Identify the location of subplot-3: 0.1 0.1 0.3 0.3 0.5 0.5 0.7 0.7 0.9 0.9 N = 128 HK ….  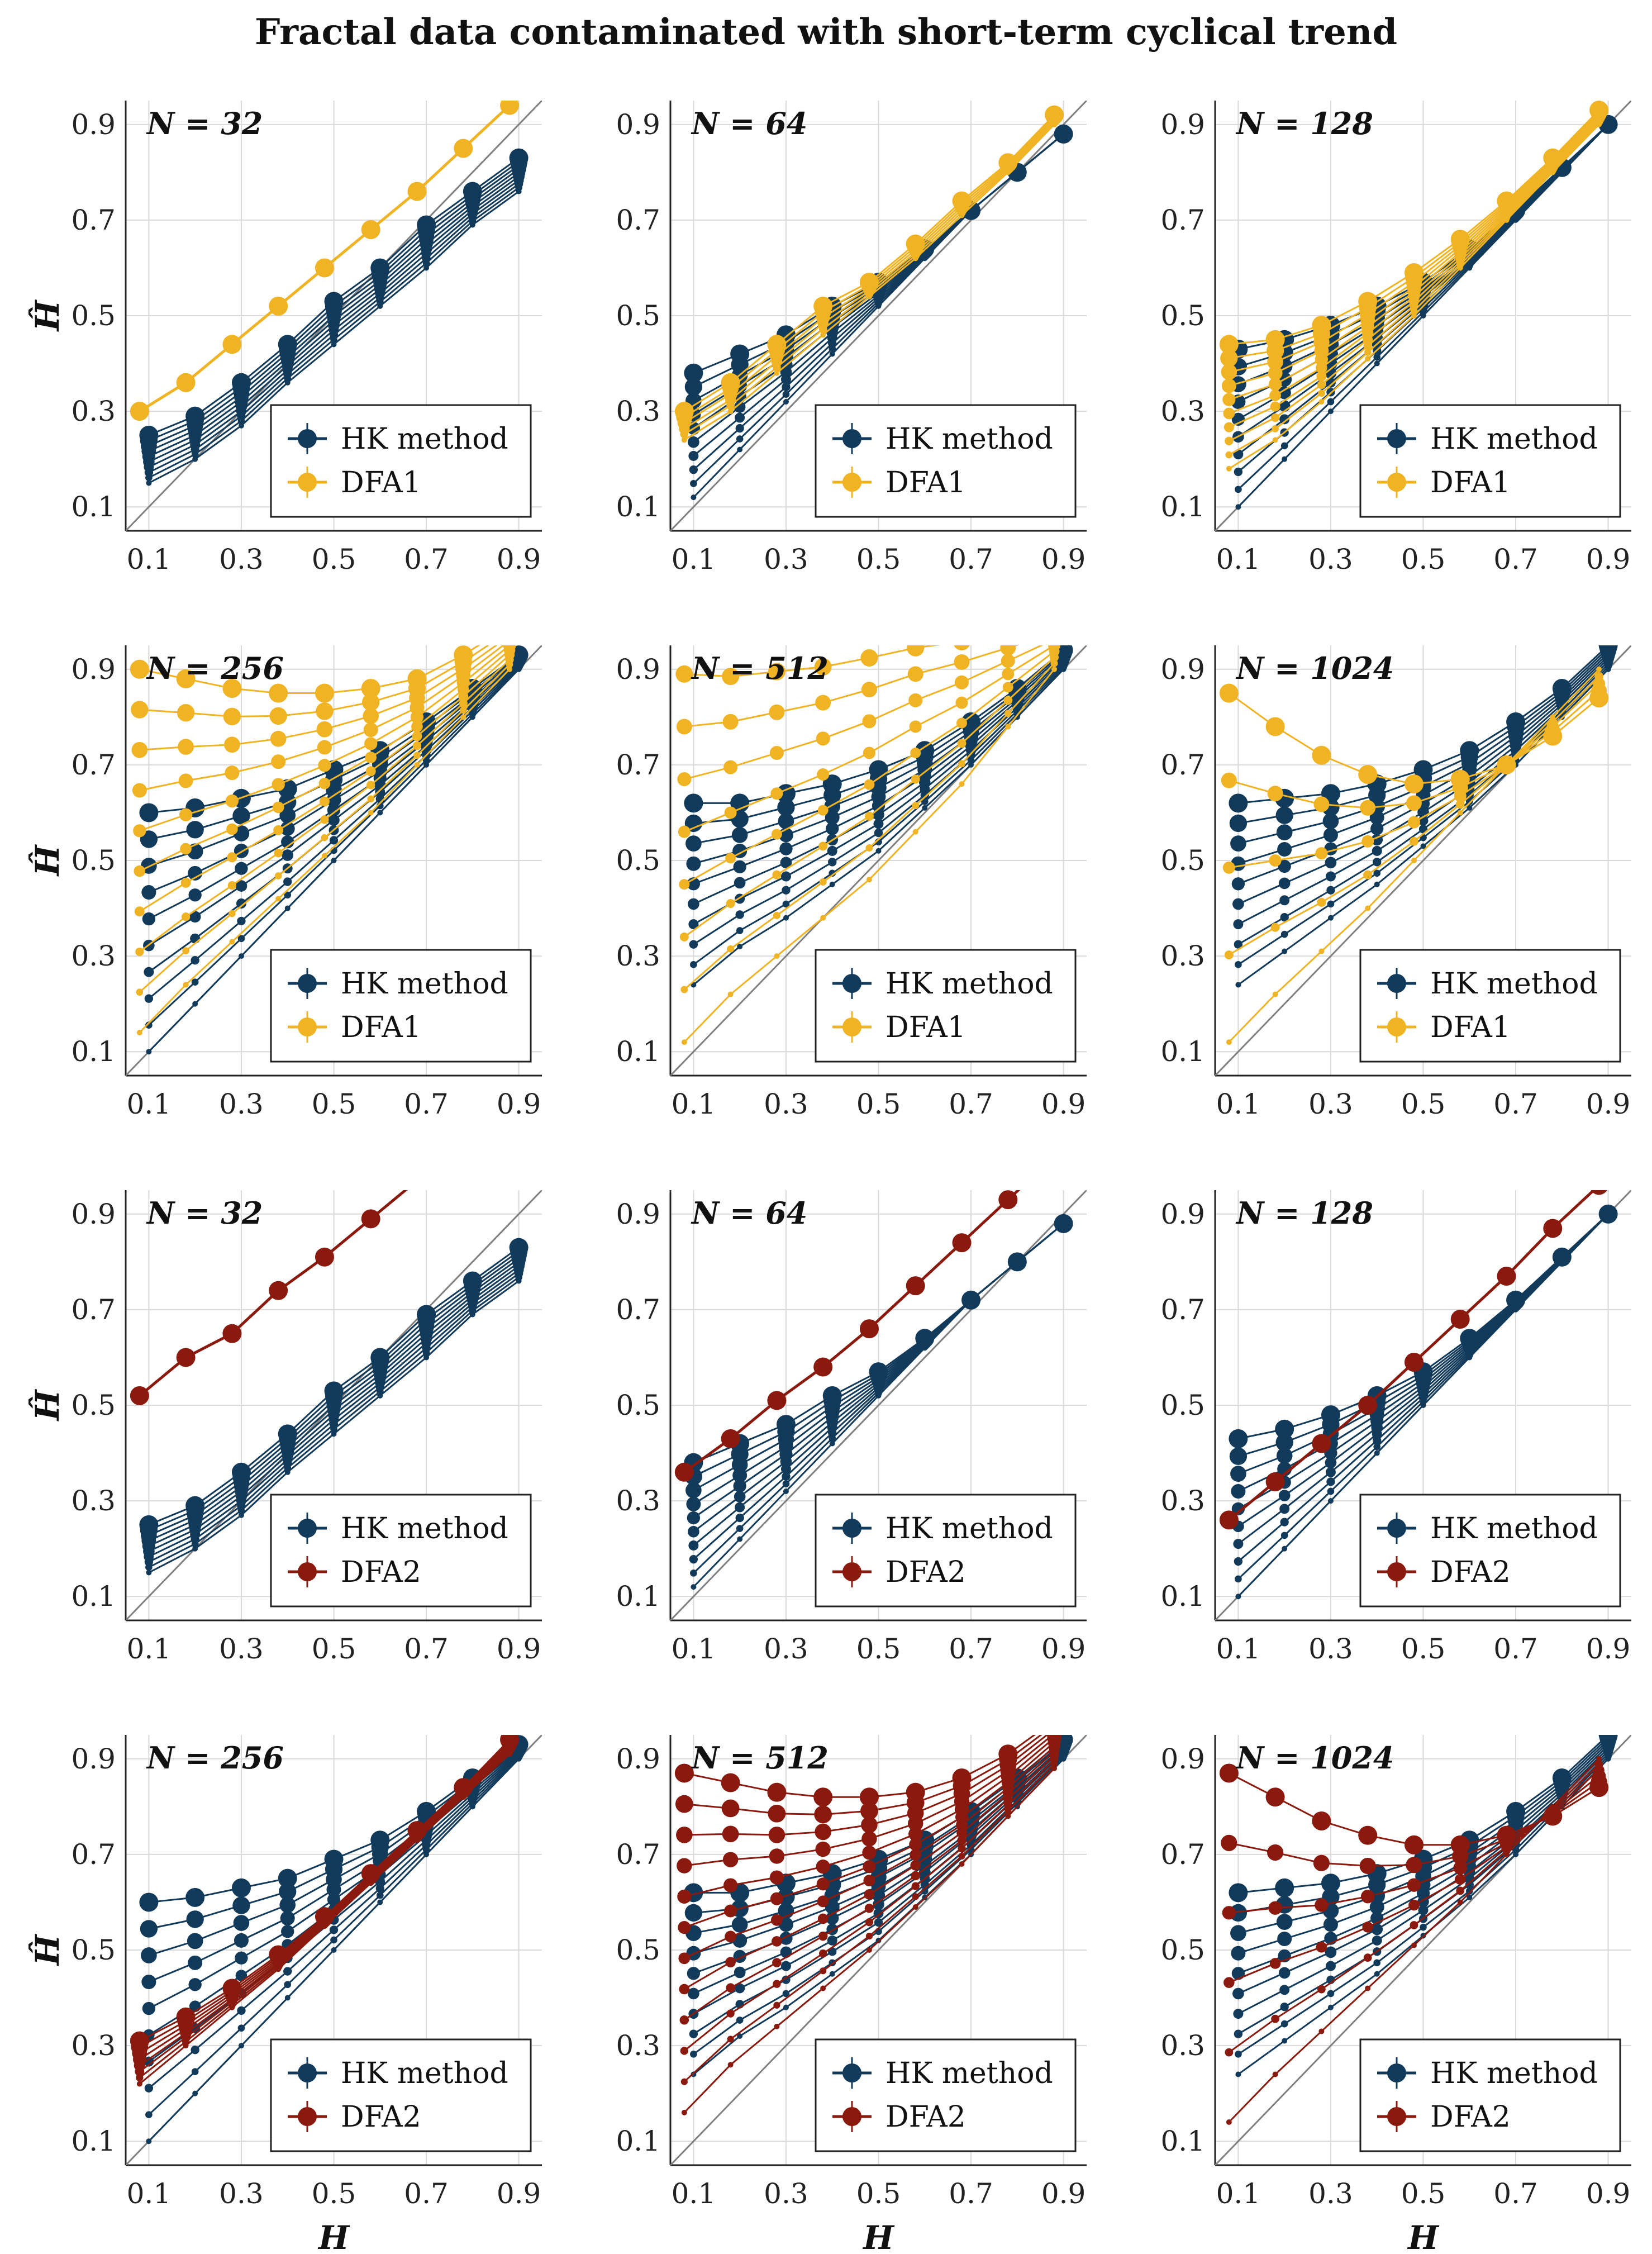
(1395, 338).